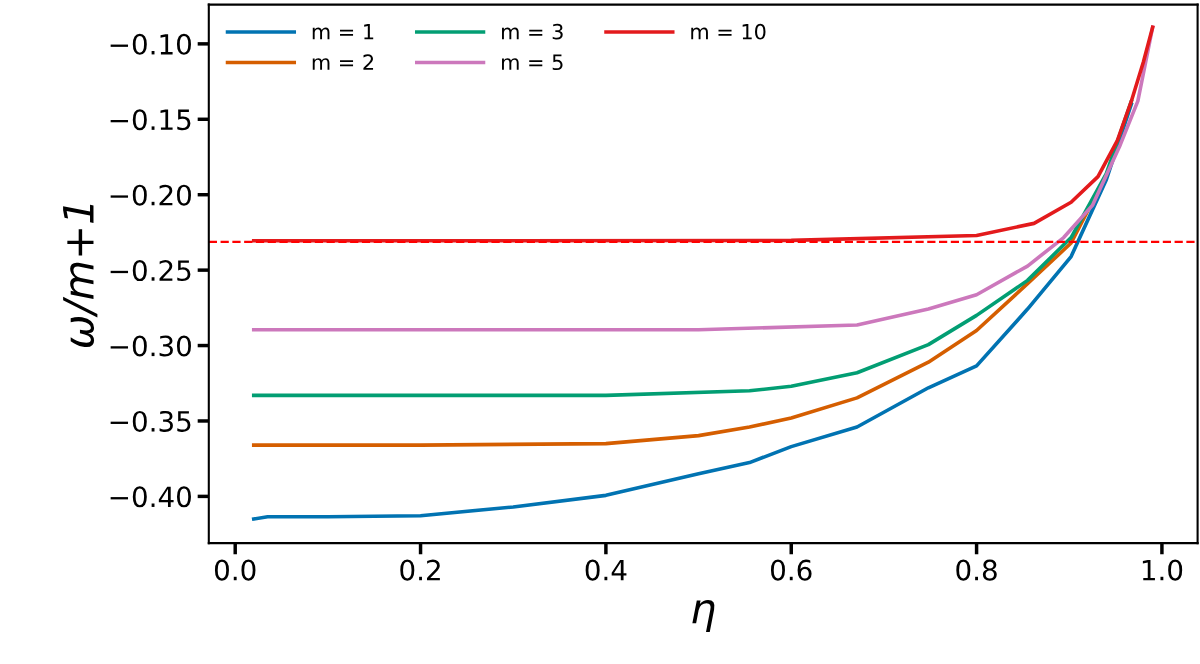  I want to click on y-tick-label: −0.20, so click(150, 195).